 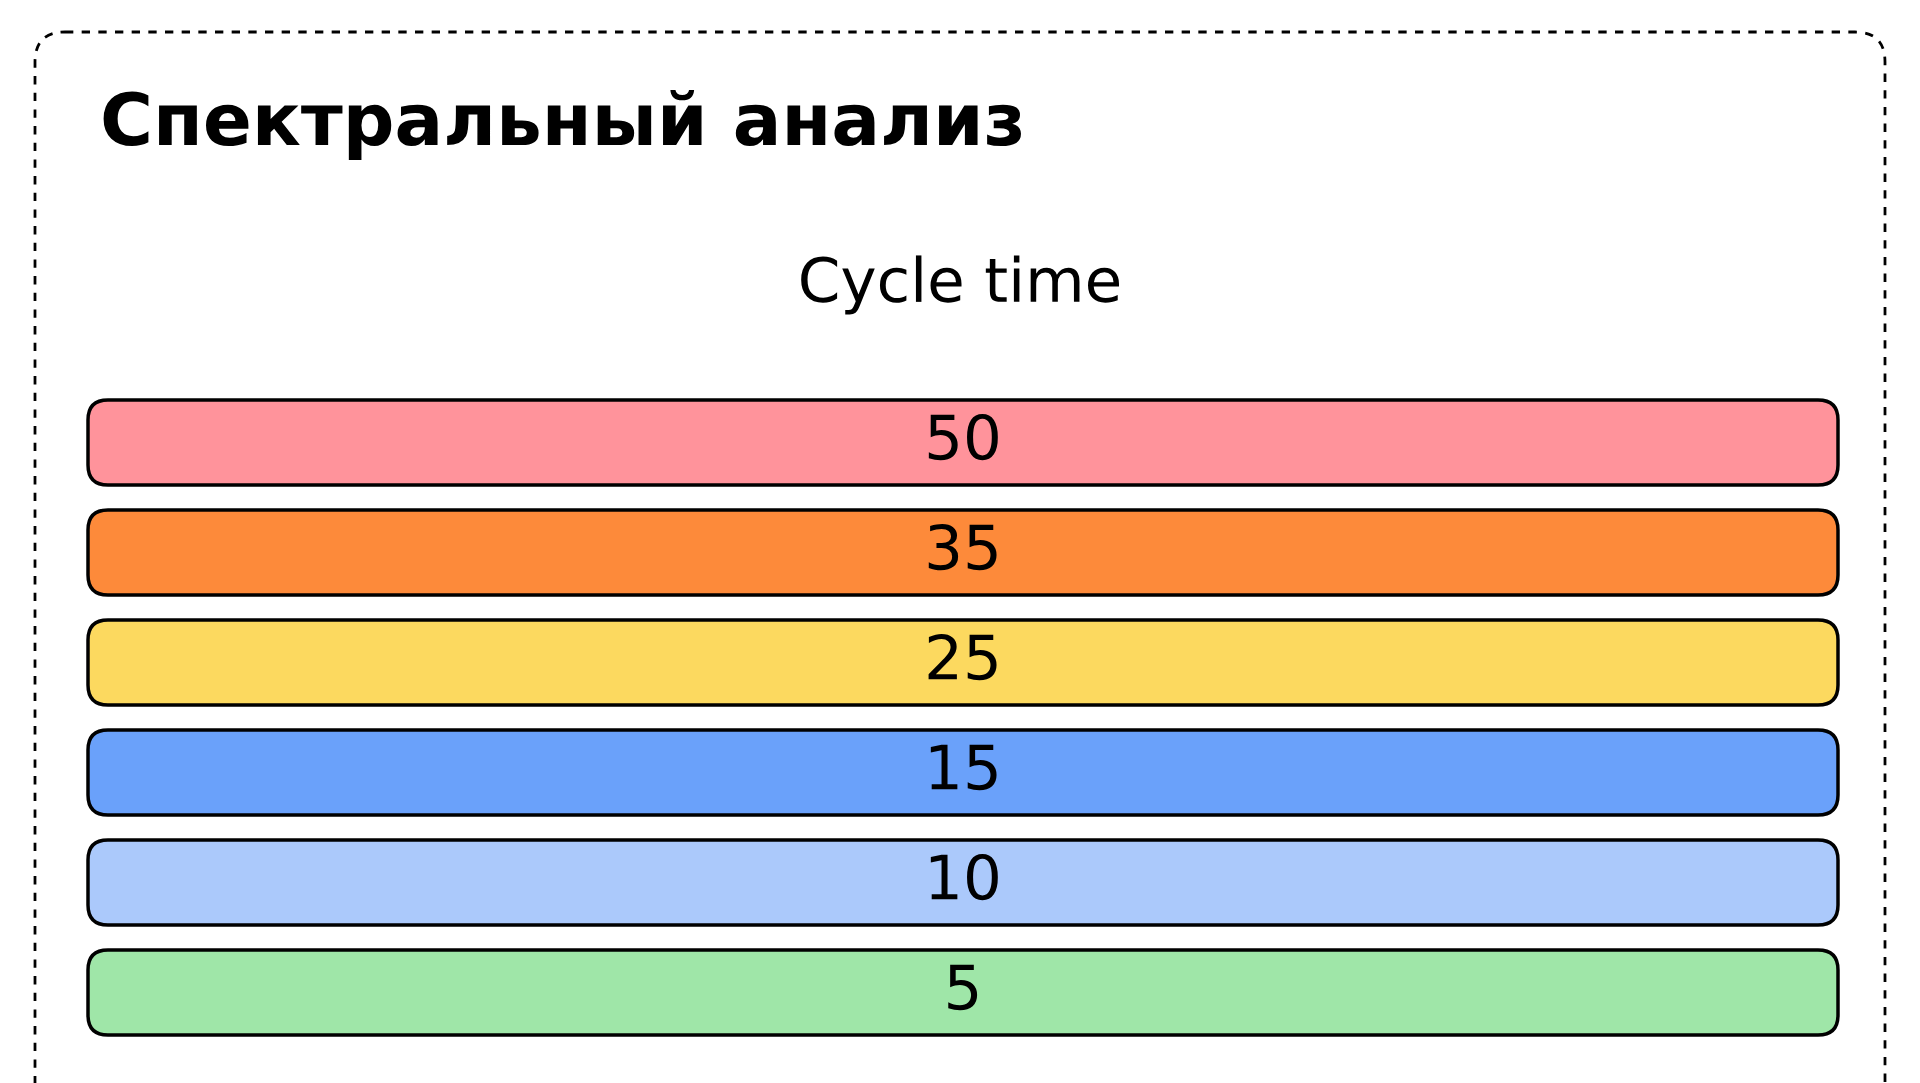 What do you see at coordinates (963, 987) in the screenshot?
I see `data-label: 5` at bounding box center [963, 987].